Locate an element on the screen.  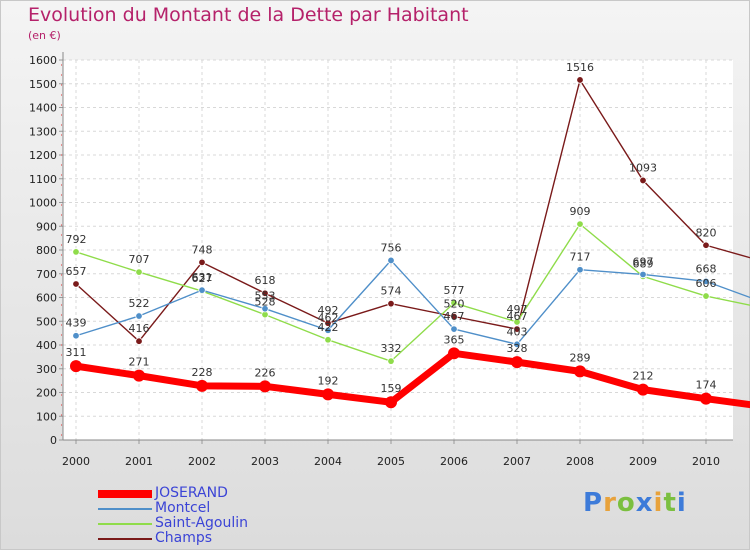
y-tick-label: 1600 is located at coordinates (43, 60).